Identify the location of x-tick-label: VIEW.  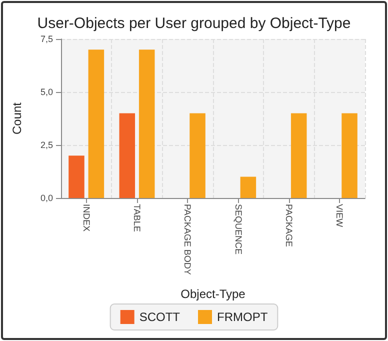
(339, 216).